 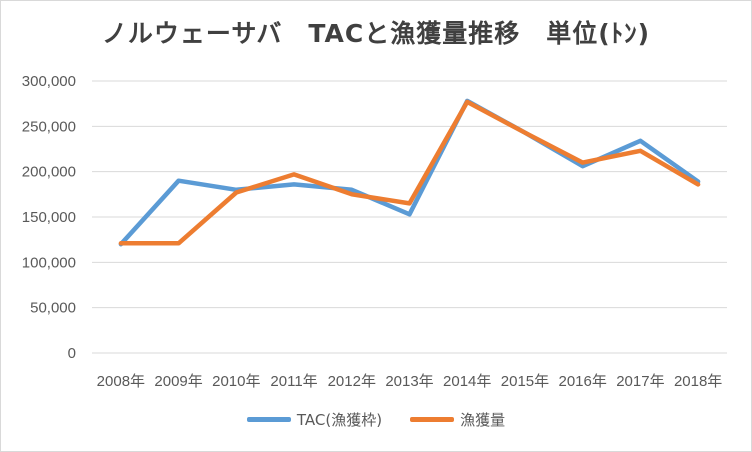 I want to click on x-tick-label: 2013年, so click(x=409, y=381).